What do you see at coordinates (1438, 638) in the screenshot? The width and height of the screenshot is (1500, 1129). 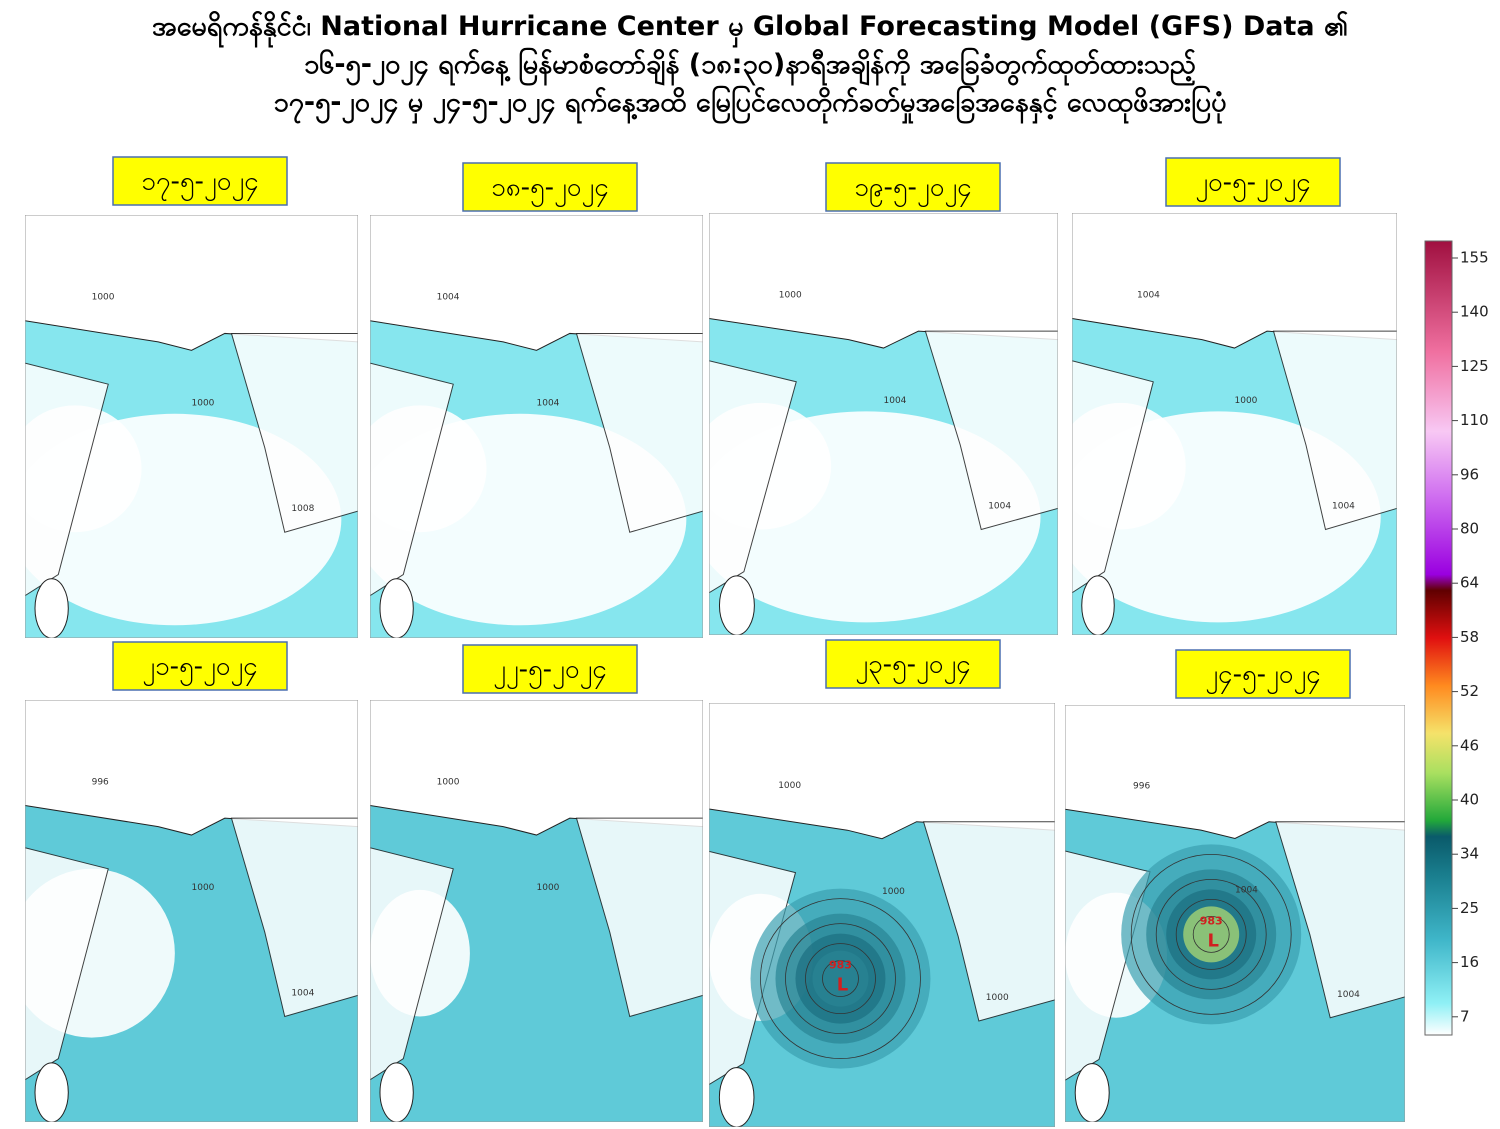 I see `colorbar` at bounding box center [1438, 638].